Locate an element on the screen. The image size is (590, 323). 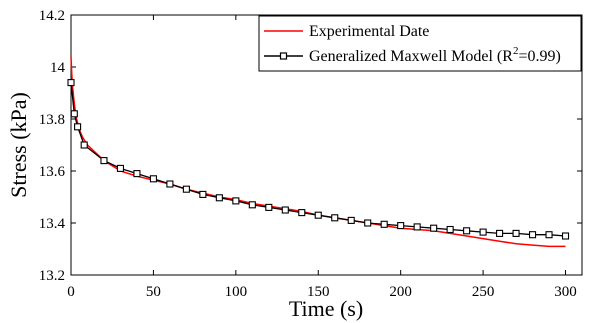
legend-marker-maxwell is located at coordinates (283, 56).